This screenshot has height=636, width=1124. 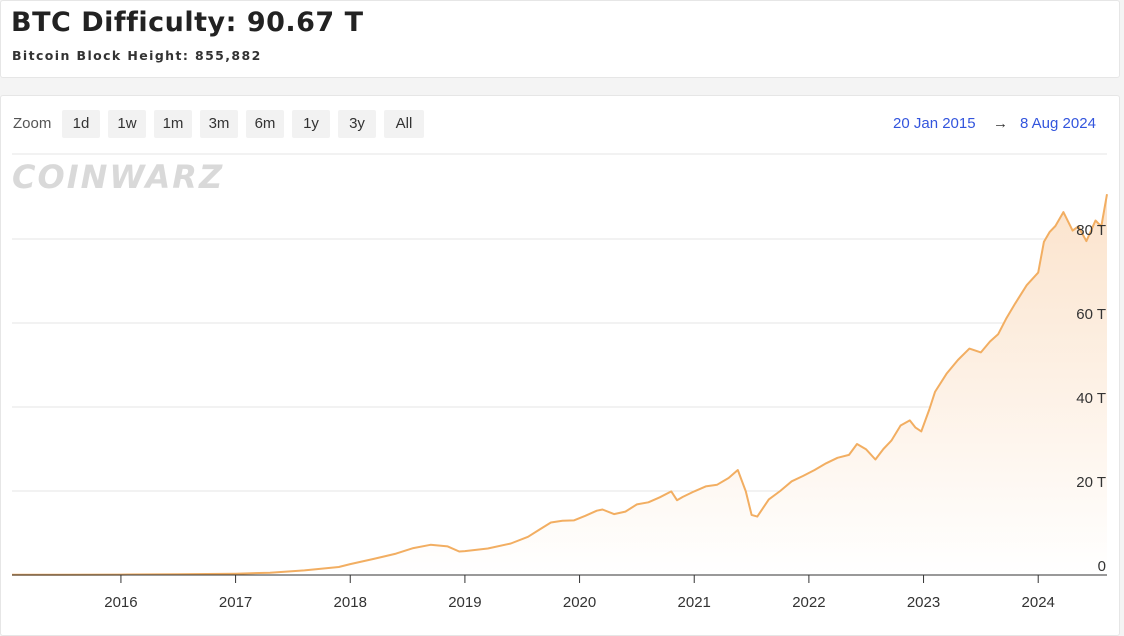 What do you see at coordinates (357, 124) in the screenshot?
I see `zoom-3y-button: 3y` at bounding box center [357, 124].